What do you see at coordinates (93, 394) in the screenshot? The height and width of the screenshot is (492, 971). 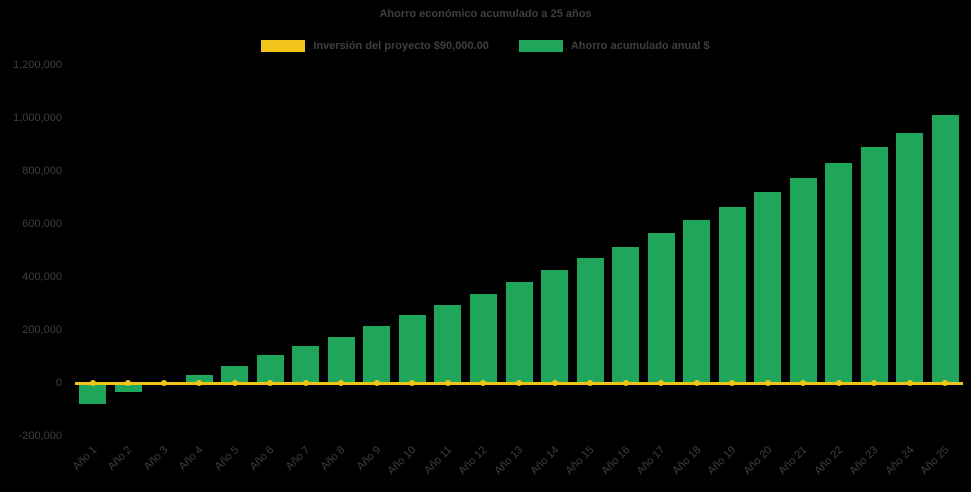 I see `bar-año-1` at bounding box center [93, 394].